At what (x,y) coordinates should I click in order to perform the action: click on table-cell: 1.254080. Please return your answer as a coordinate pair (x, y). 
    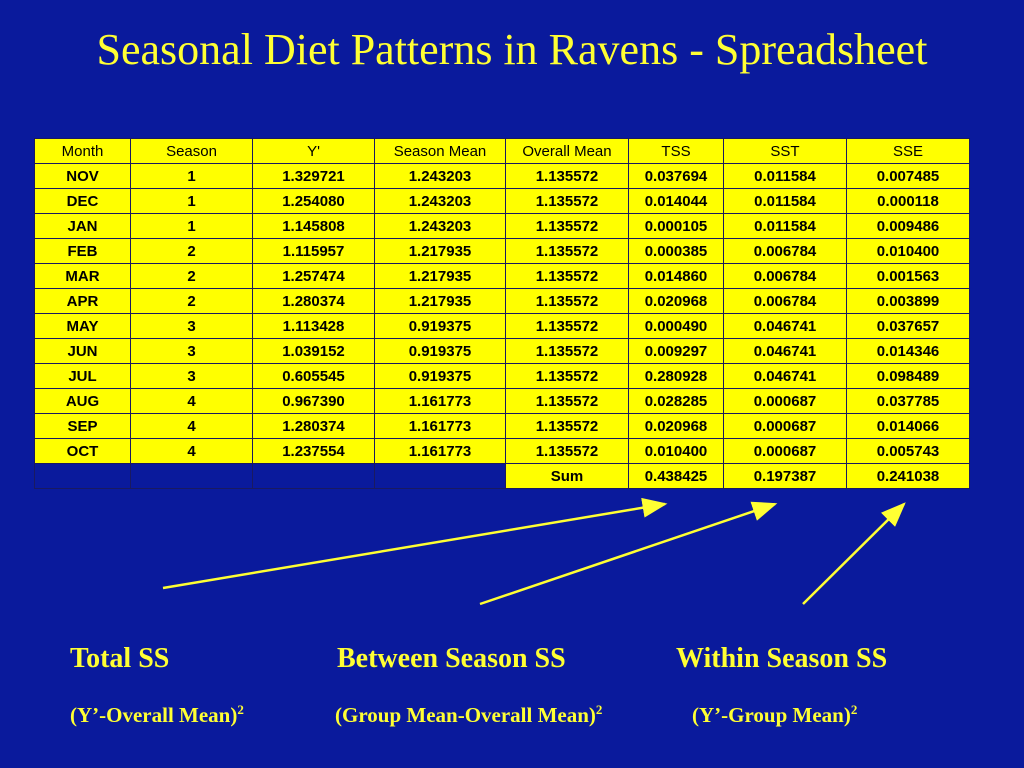
    Looking at the image, I should click on (313, 201).